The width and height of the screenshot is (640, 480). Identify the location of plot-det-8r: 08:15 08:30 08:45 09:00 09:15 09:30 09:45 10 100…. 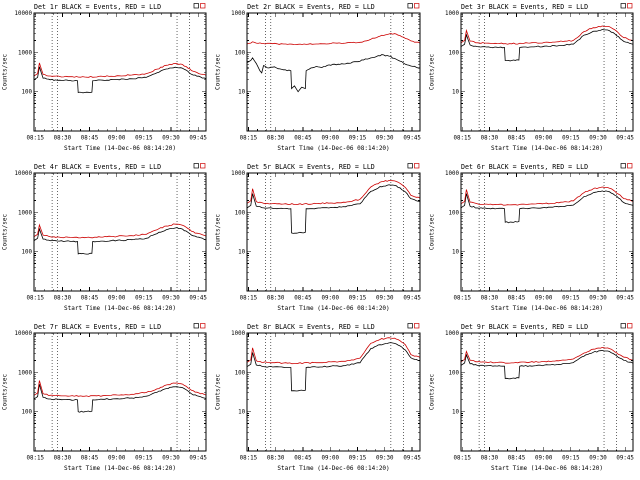
(320, 400).